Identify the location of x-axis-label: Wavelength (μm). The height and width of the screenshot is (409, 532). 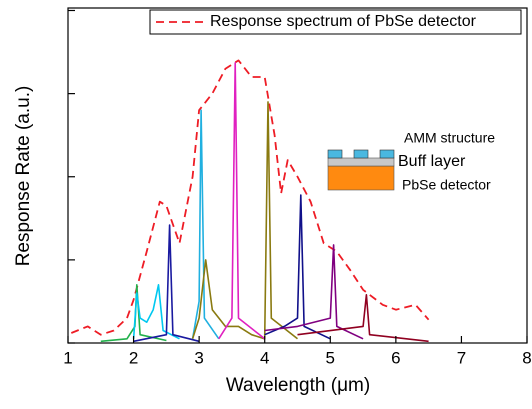
(298, 385).